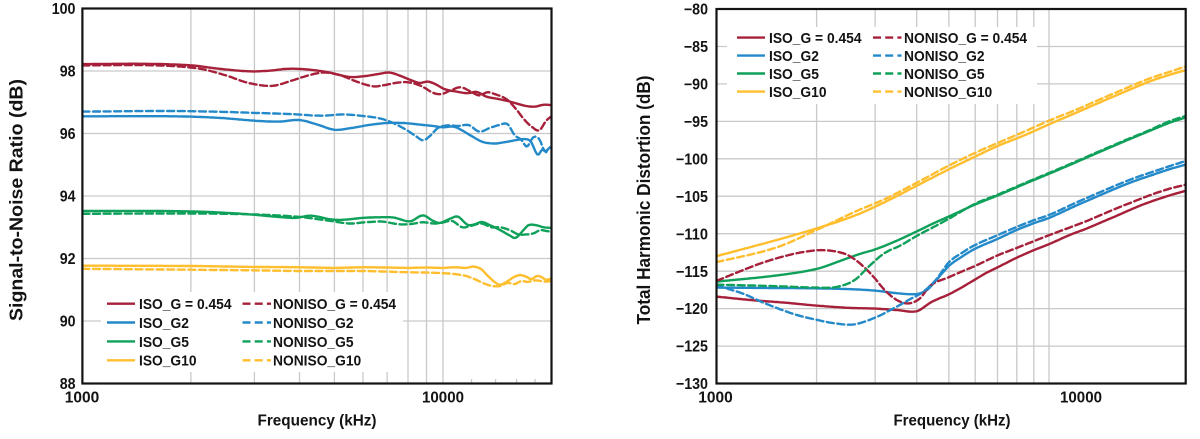 The width and height of the screenshot is (1200, 439). What do you see at coordinates (696, 85) in the screenshot?
I see `svg-text: −90` at bounding box center [696, 85].